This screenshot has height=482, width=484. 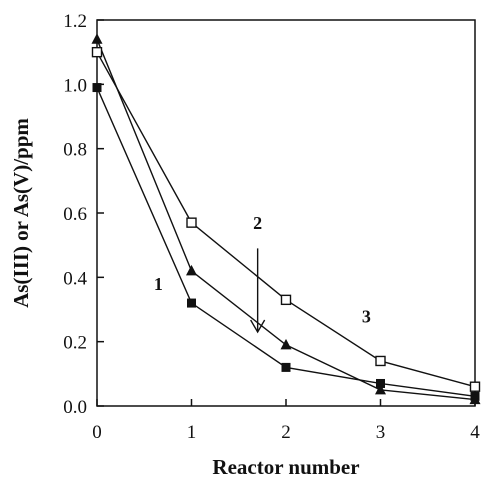 What do you see at coordinates (75, 85) in the screenshot?
I see `y-tick-label: 1.0` at bounding box center [75, 85].